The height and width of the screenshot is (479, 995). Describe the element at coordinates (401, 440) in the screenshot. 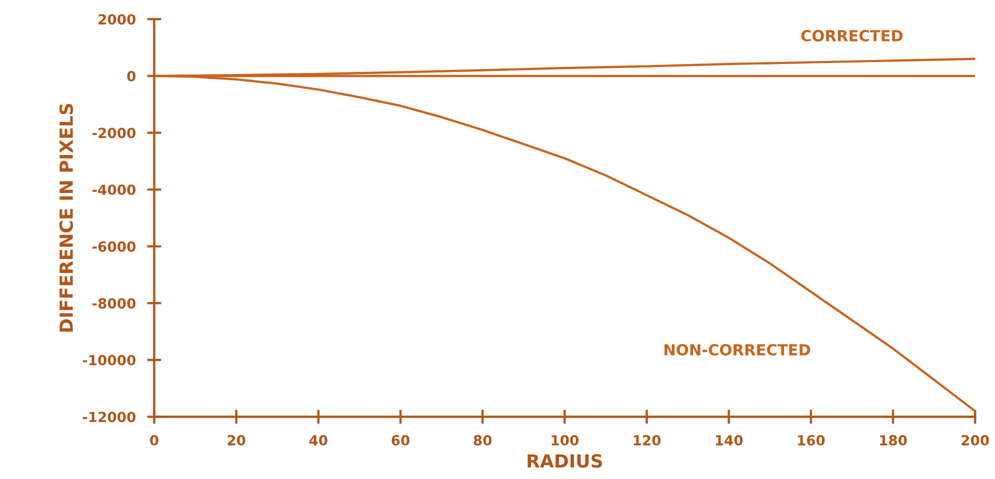

I see `x-tick-label: 60` at that location.